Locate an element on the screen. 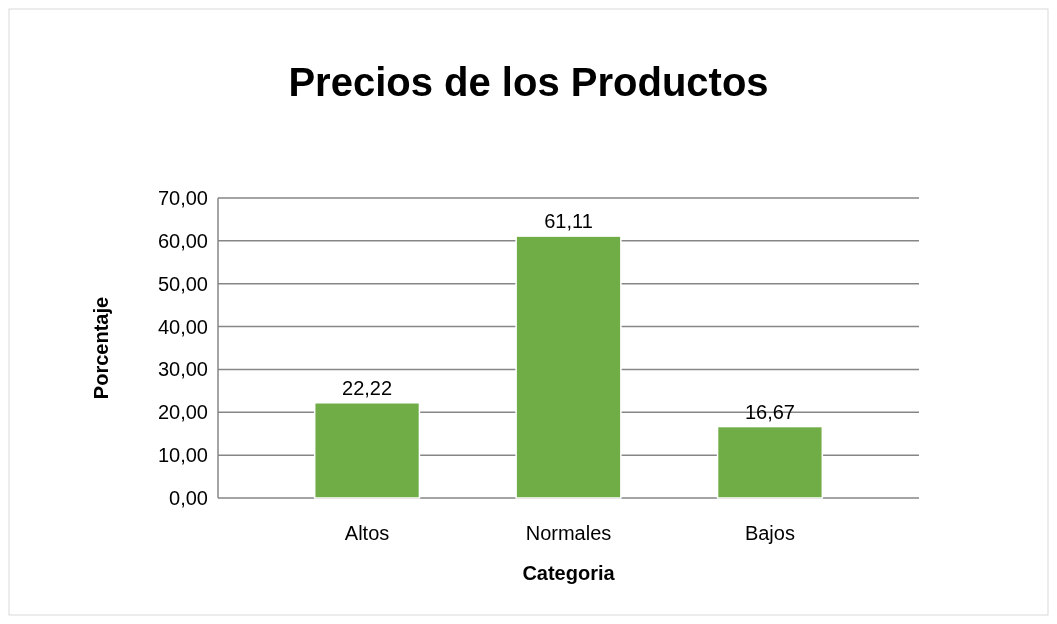 Image resolution: width=1057 pixels, height=624 pixels. x-tick-label: Altos is located at coordinates (367, 533).